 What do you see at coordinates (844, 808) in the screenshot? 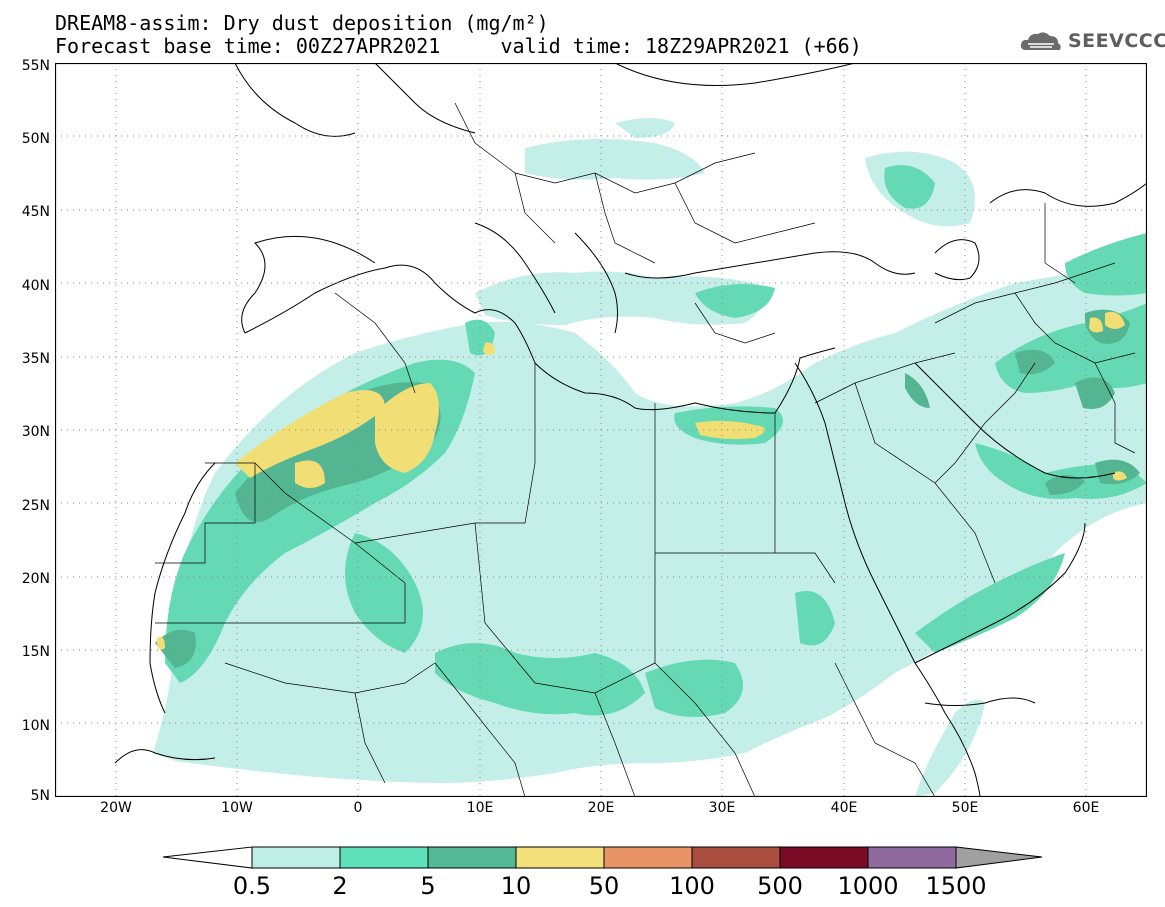
I see `lon-label: 40E` at bounding box center [844, 808].